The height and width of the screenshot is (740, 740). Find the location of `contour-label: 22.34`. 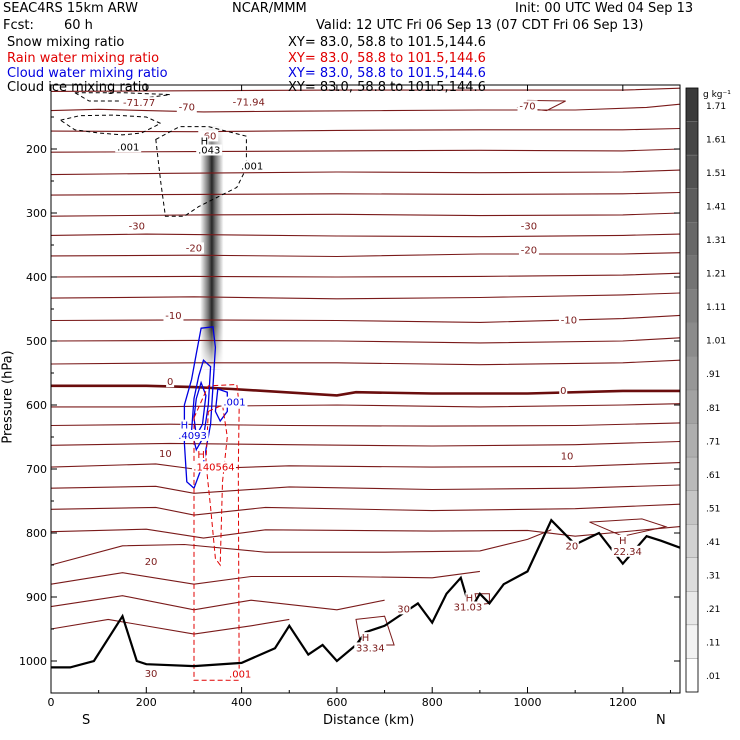

contour-label: 22.34 is located at coordinates (627, 552).